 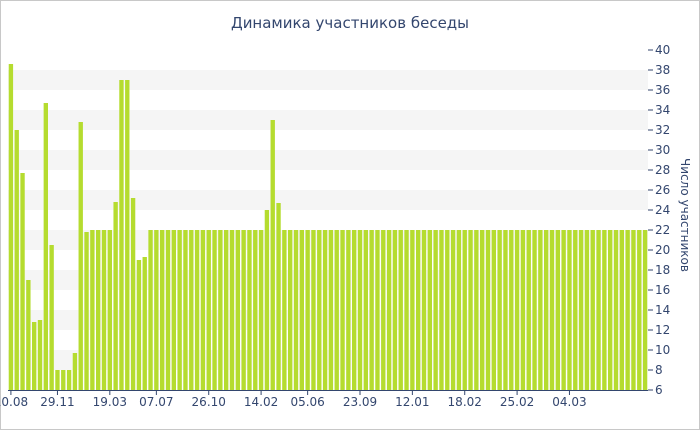 What do you see at coordinates (659, 370) in the screenshot?
I see `y-tick-label: 8` at bounding box center [659, 370].